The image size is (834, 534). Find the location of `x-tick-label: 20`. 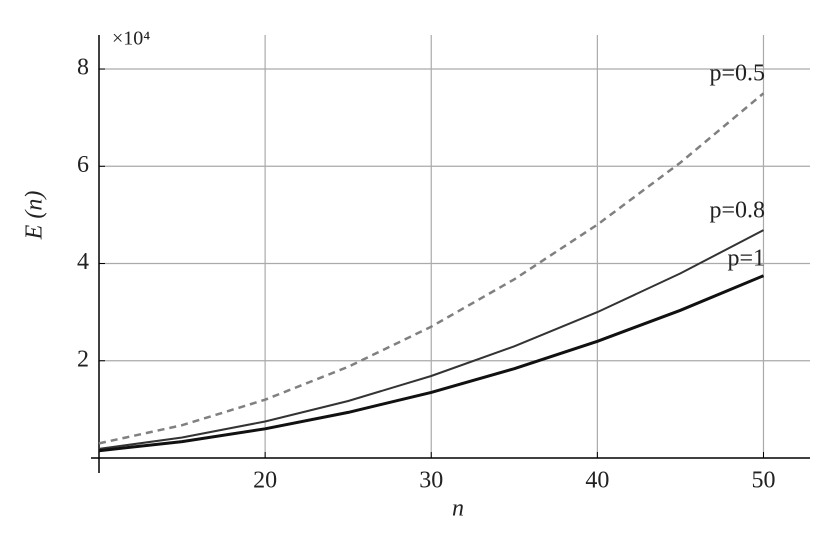

x-tick-label: 20 is located at coordinates (265, 481).